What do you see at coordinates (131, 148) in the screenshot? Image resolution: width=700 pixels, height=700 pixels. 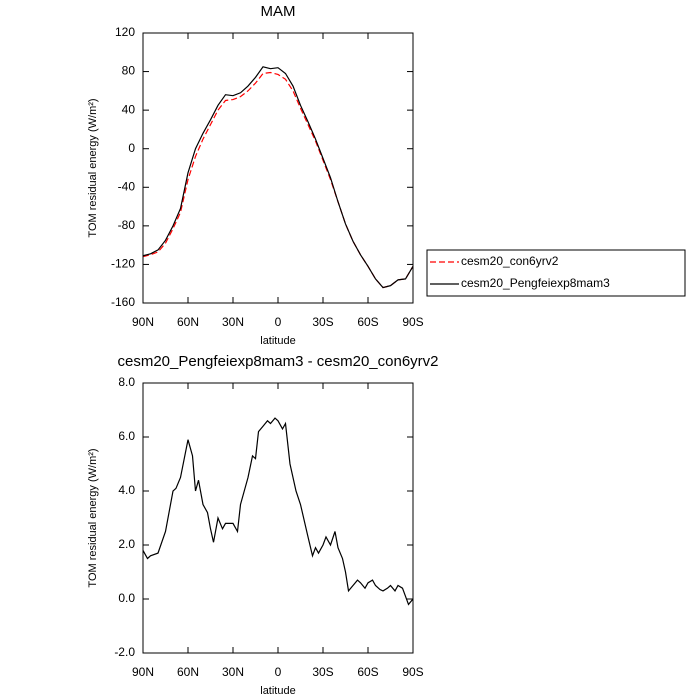 I see `y-tick-label: 0` at bounding box center [131, 148].